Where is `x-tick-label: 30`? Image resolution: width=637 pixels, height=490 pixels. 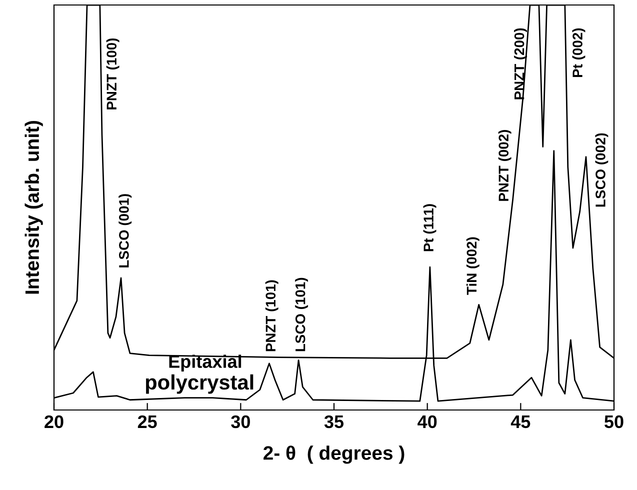 x-tick-label: 30 is located at coordinates (240, 421).